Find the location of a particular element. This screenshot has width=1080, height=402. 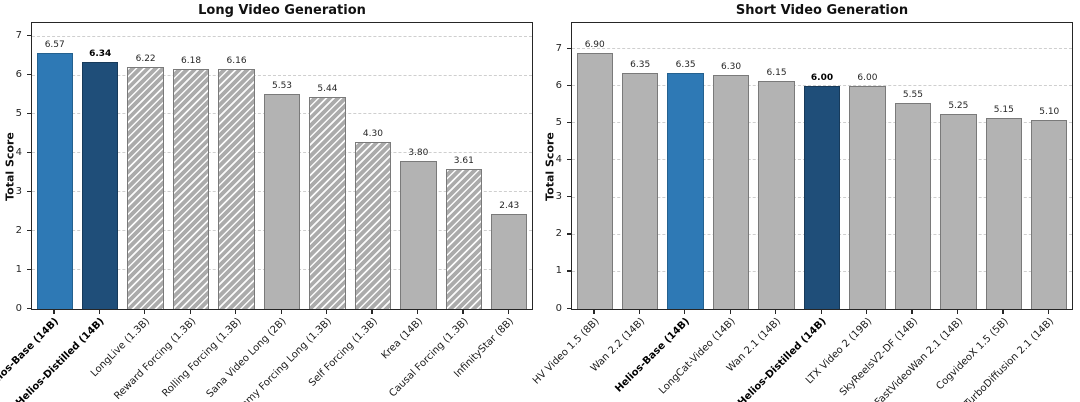

bar-value-label: 6.30 is located at coordinates (731, 67).